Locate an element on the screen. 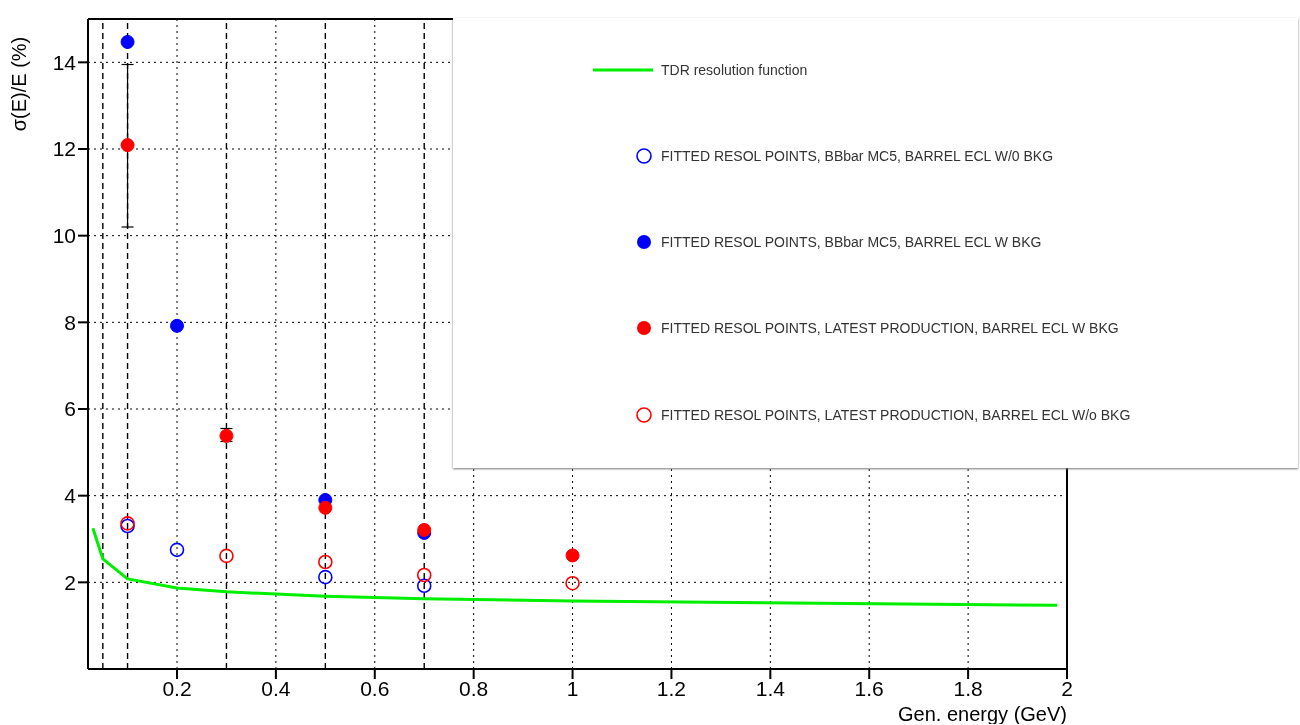 The height and width of the screenshot is (725, 1300). legend-label: FITTED RESOL POINTS, LATEST PRODUCTION, BARREL ECL W/o BKG is located at coordinates (896, 414).